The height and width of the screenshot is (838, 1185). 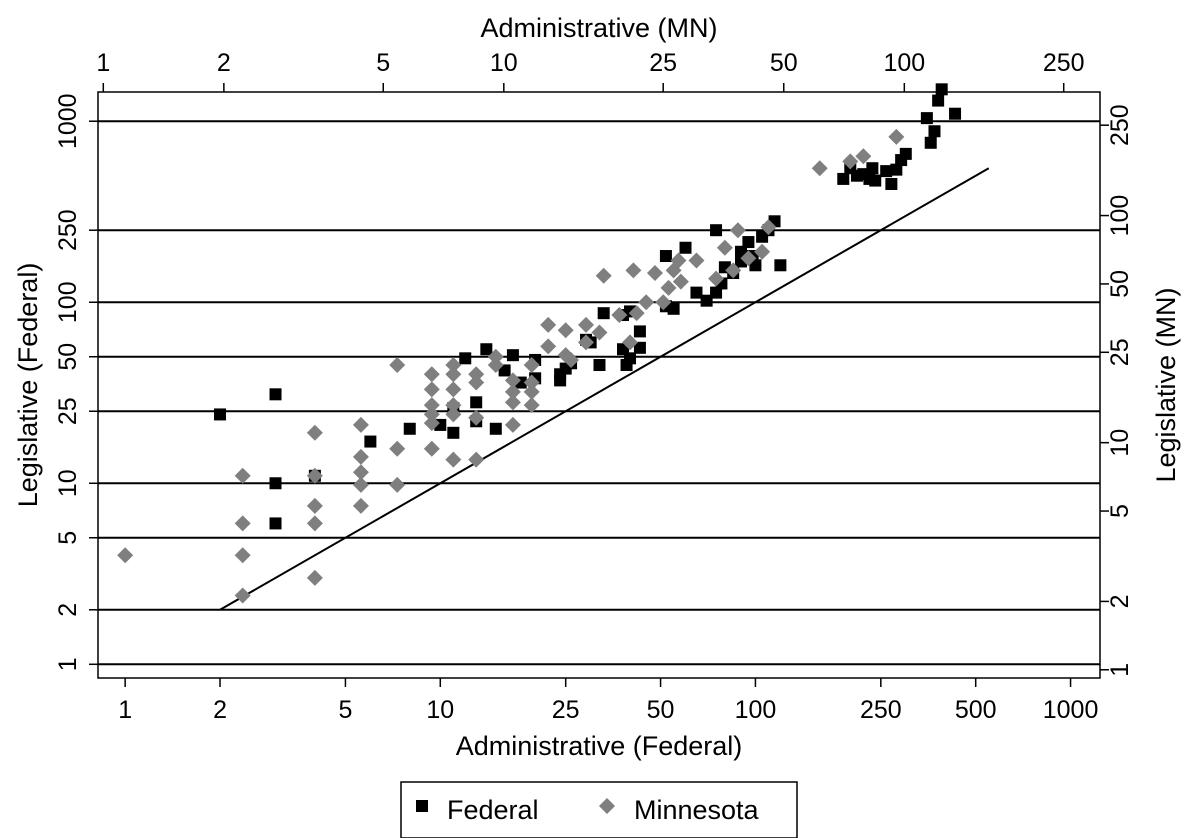 I want to click on x-bottom-tick-label: 1, so click(x=125, y=710).